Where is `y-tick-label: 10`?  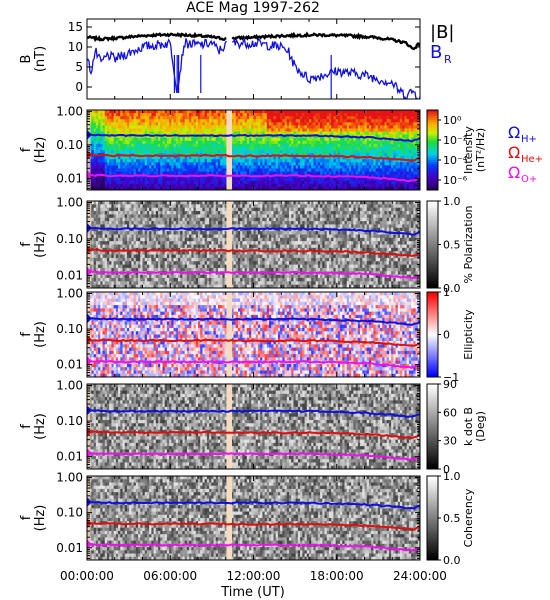 y-tick-label: 10 is located at coordinates (75, 47).